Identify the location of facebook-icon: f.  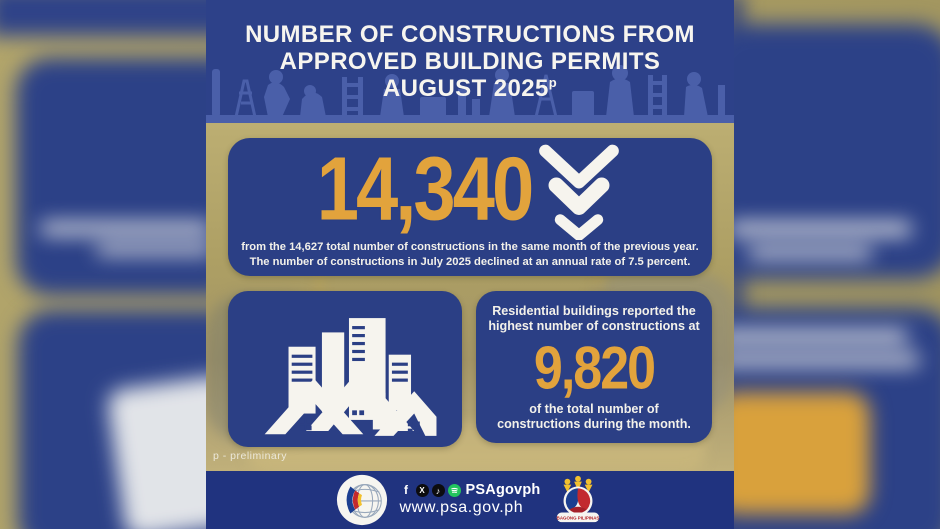
(406, 489).